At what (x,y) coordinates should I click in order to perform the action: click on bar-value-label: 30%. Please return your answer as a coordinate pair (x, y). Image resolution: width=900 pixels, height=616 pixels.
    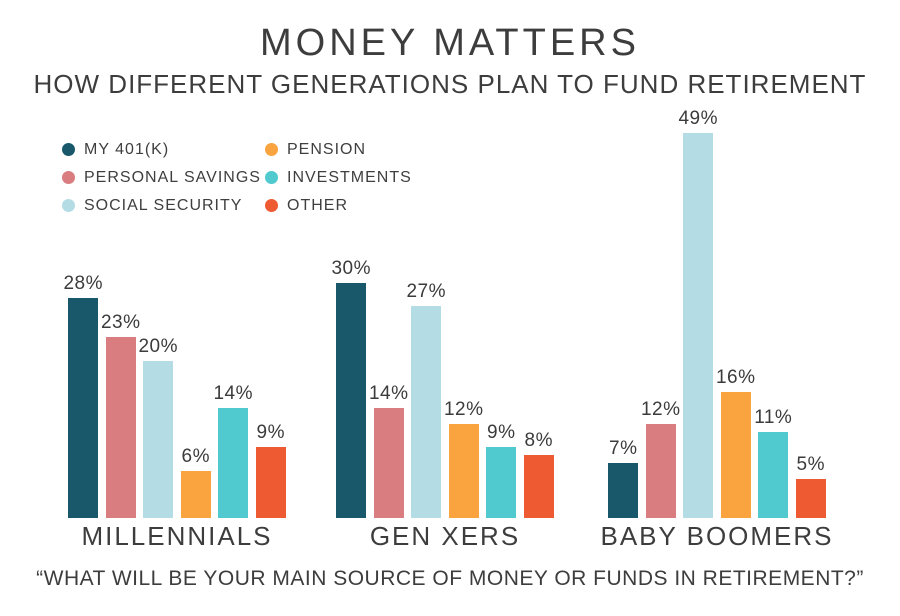
    Looking at the image, I should click on (351, 268).